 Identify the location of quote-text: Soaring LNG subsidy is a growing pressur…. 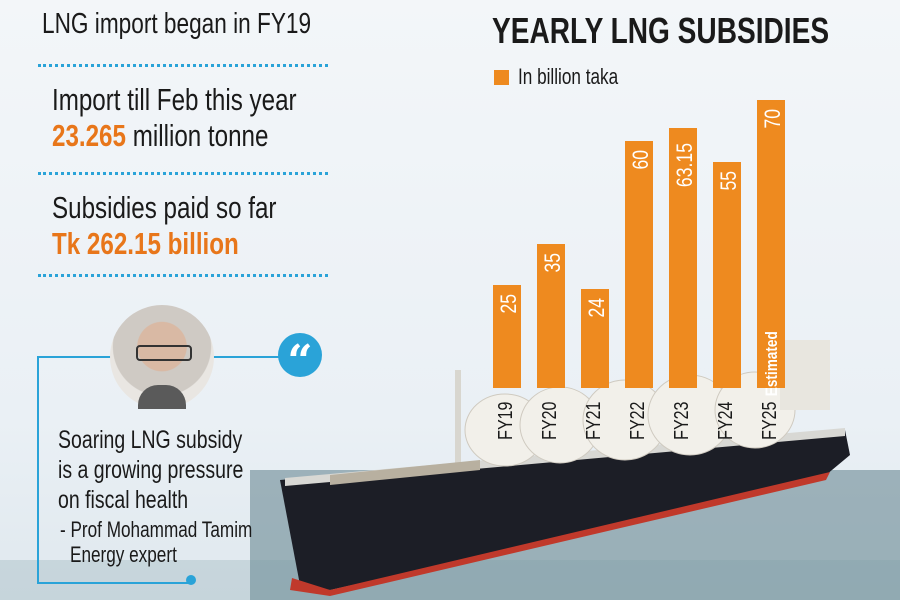
(151, 470).